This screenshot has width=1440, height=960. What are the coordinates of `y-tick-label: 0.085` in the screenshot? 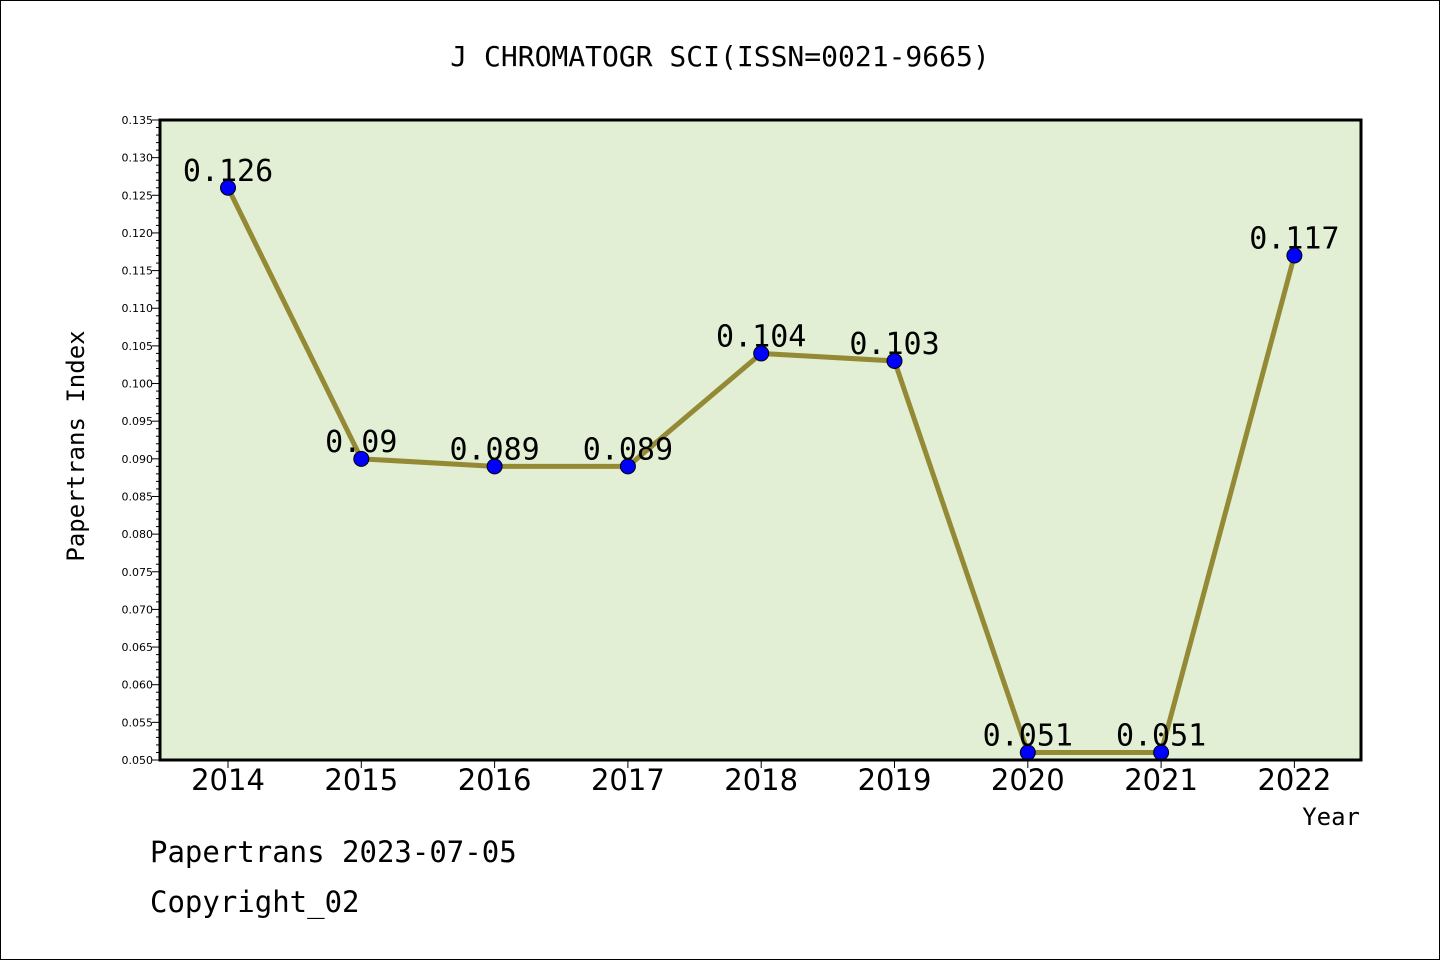 It's located at (138, 496).